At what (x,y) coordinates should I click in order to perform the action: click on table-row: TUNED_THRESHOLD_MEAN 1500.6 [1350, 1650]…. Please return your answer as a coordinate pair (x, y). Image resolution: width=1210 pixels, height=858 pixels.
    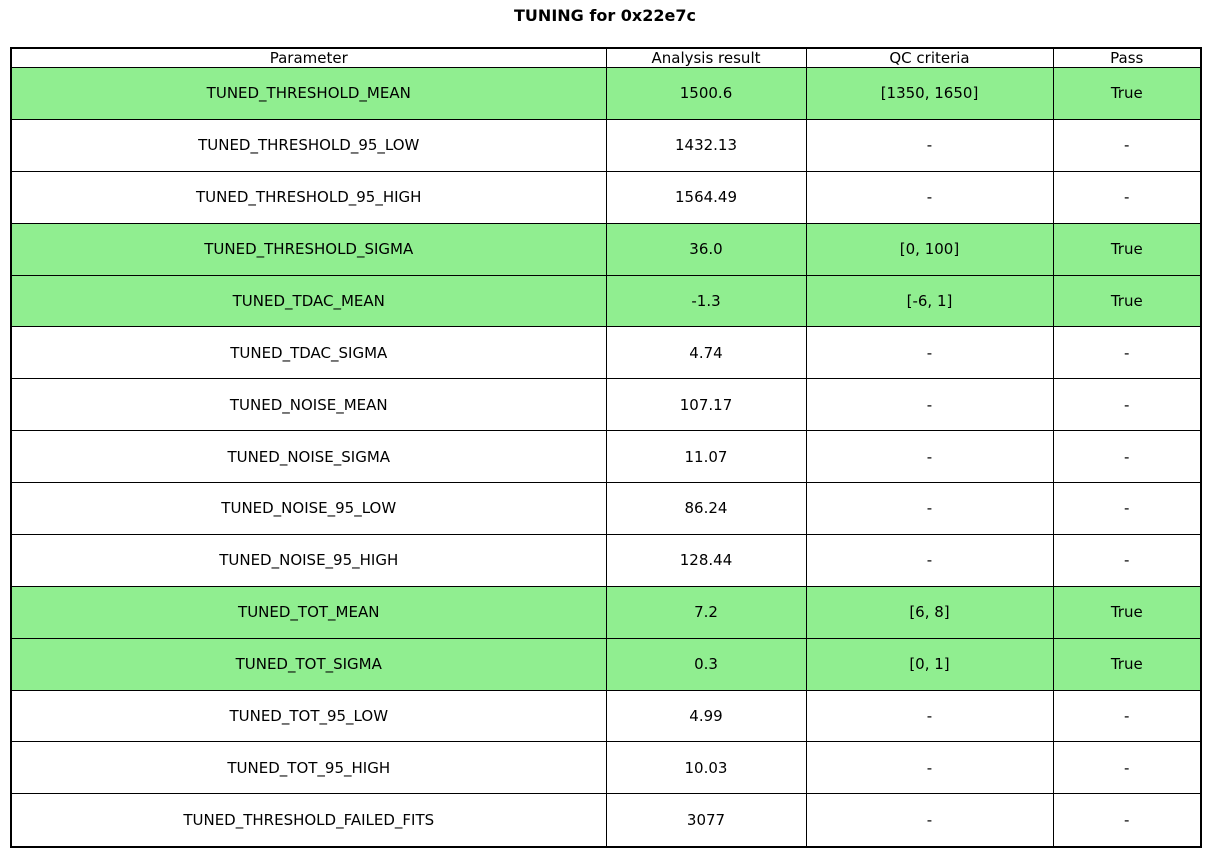
    Looking at the image, I should click on (606, 93).